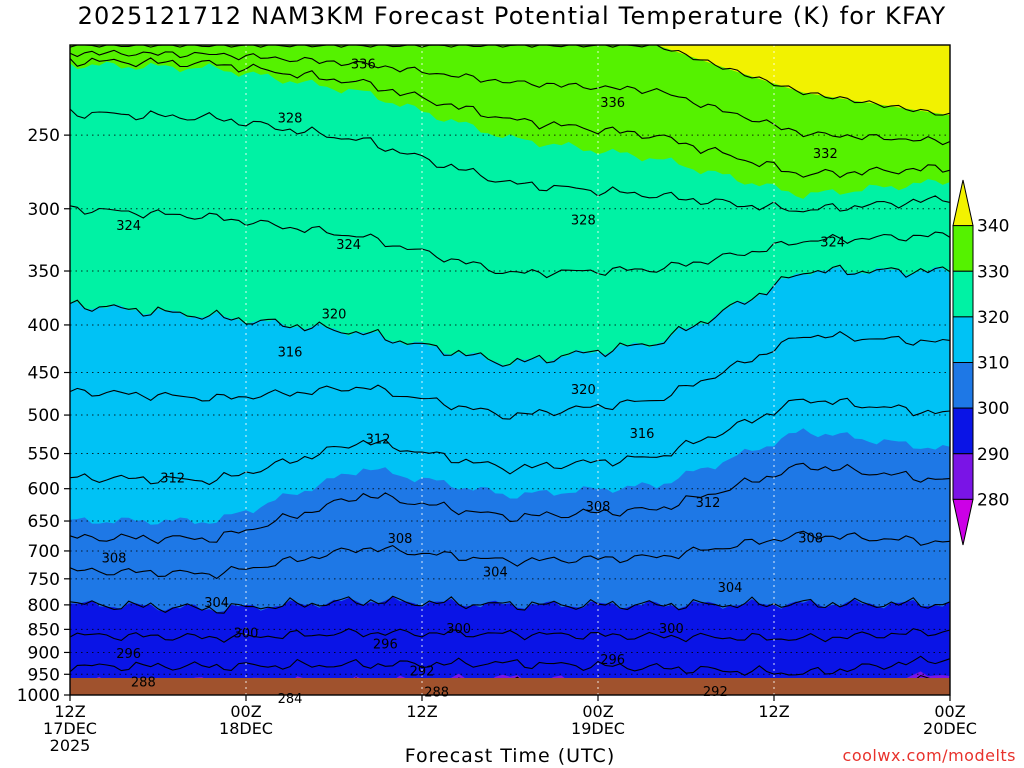 The image size is (1024, 768). I want to click on ground-strip, so click(510, 686).